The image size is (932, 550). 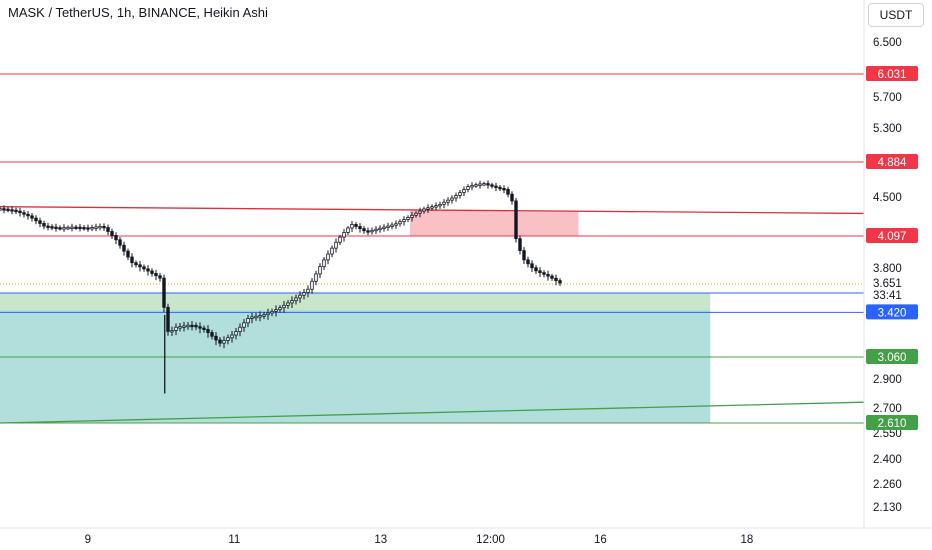 I want to click on y-tick-label: 3.800, so click(x=887, y=269).